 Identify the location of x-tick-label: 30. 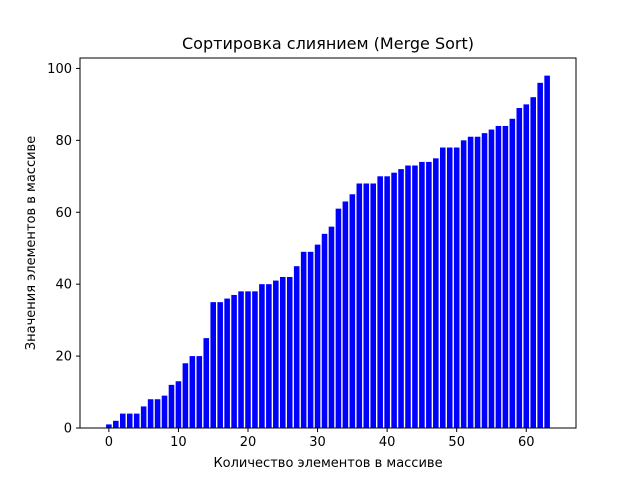
(317, 442).